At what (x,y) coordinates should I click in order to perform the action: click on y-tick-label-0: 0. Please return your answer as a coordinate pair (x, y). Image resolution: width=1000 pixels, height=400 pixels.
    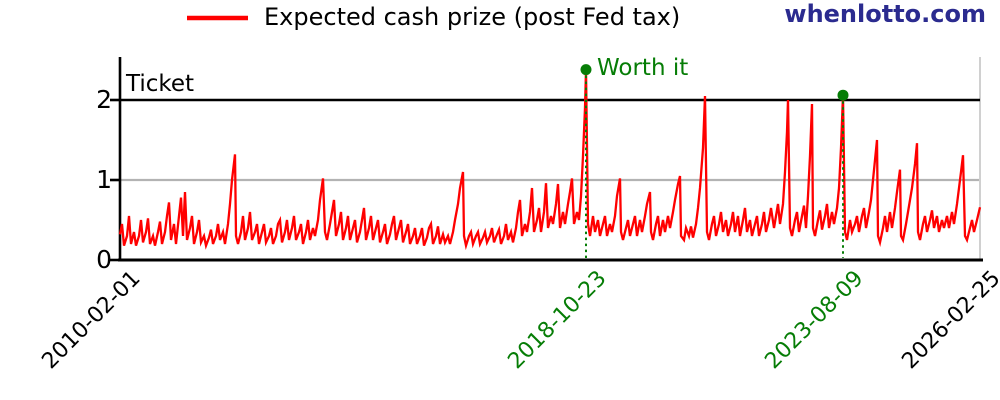
    Looking at the image, I should click on (104, 259).